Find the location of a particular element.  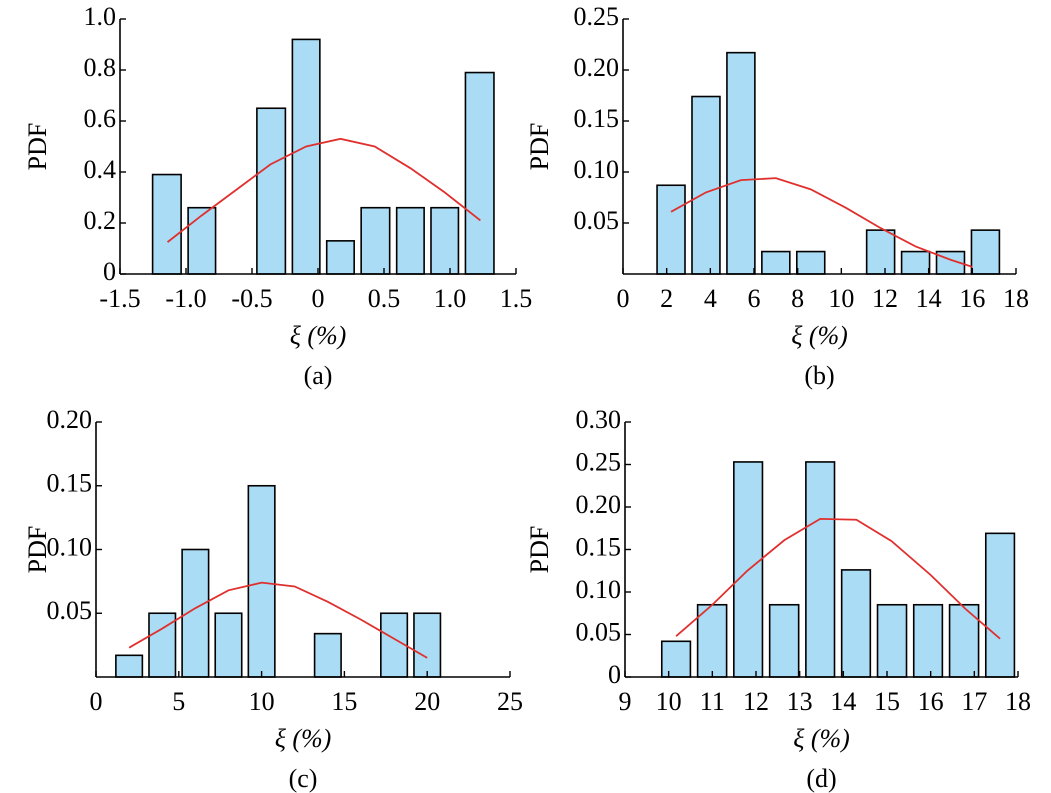

y-tick-label: 1.0 is located at coordinates (100, 16).